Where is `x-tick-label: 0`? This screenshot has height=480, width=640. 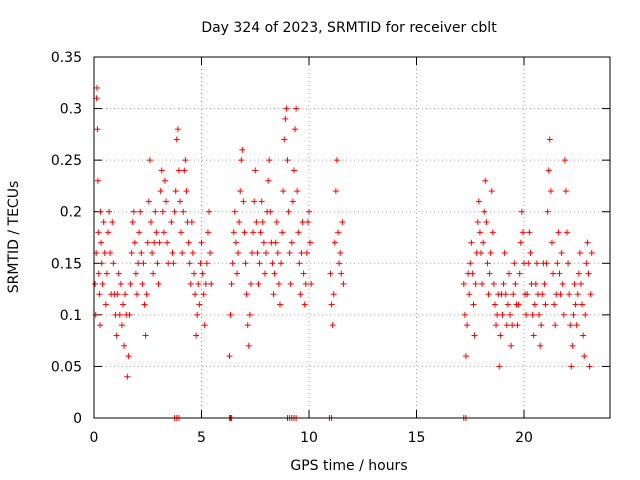
x-tick-label: 0 is located at coordinates (94, 438).